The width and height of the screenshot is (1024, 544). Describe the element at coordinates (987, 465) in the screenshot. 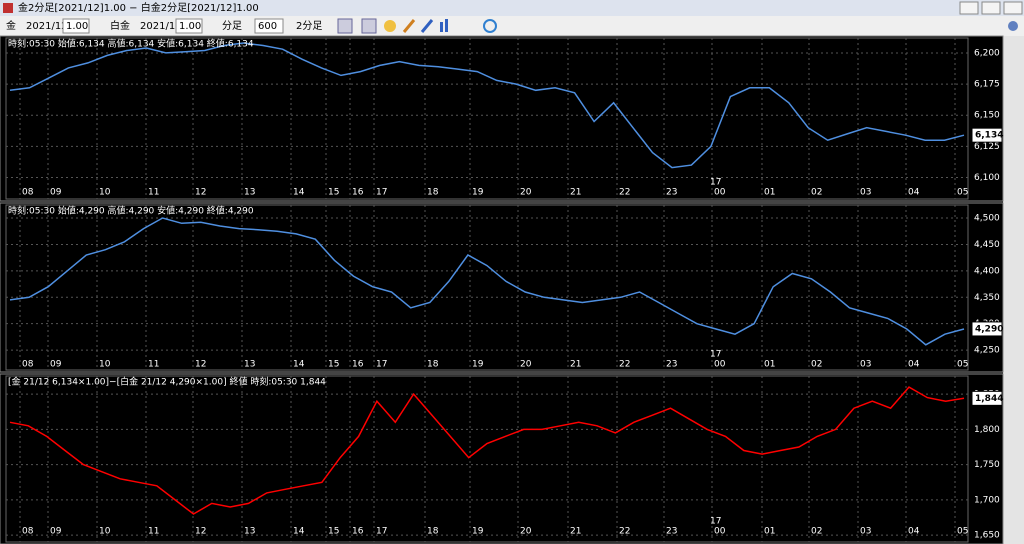

I see `y-tick-label: 1,750` at that location.